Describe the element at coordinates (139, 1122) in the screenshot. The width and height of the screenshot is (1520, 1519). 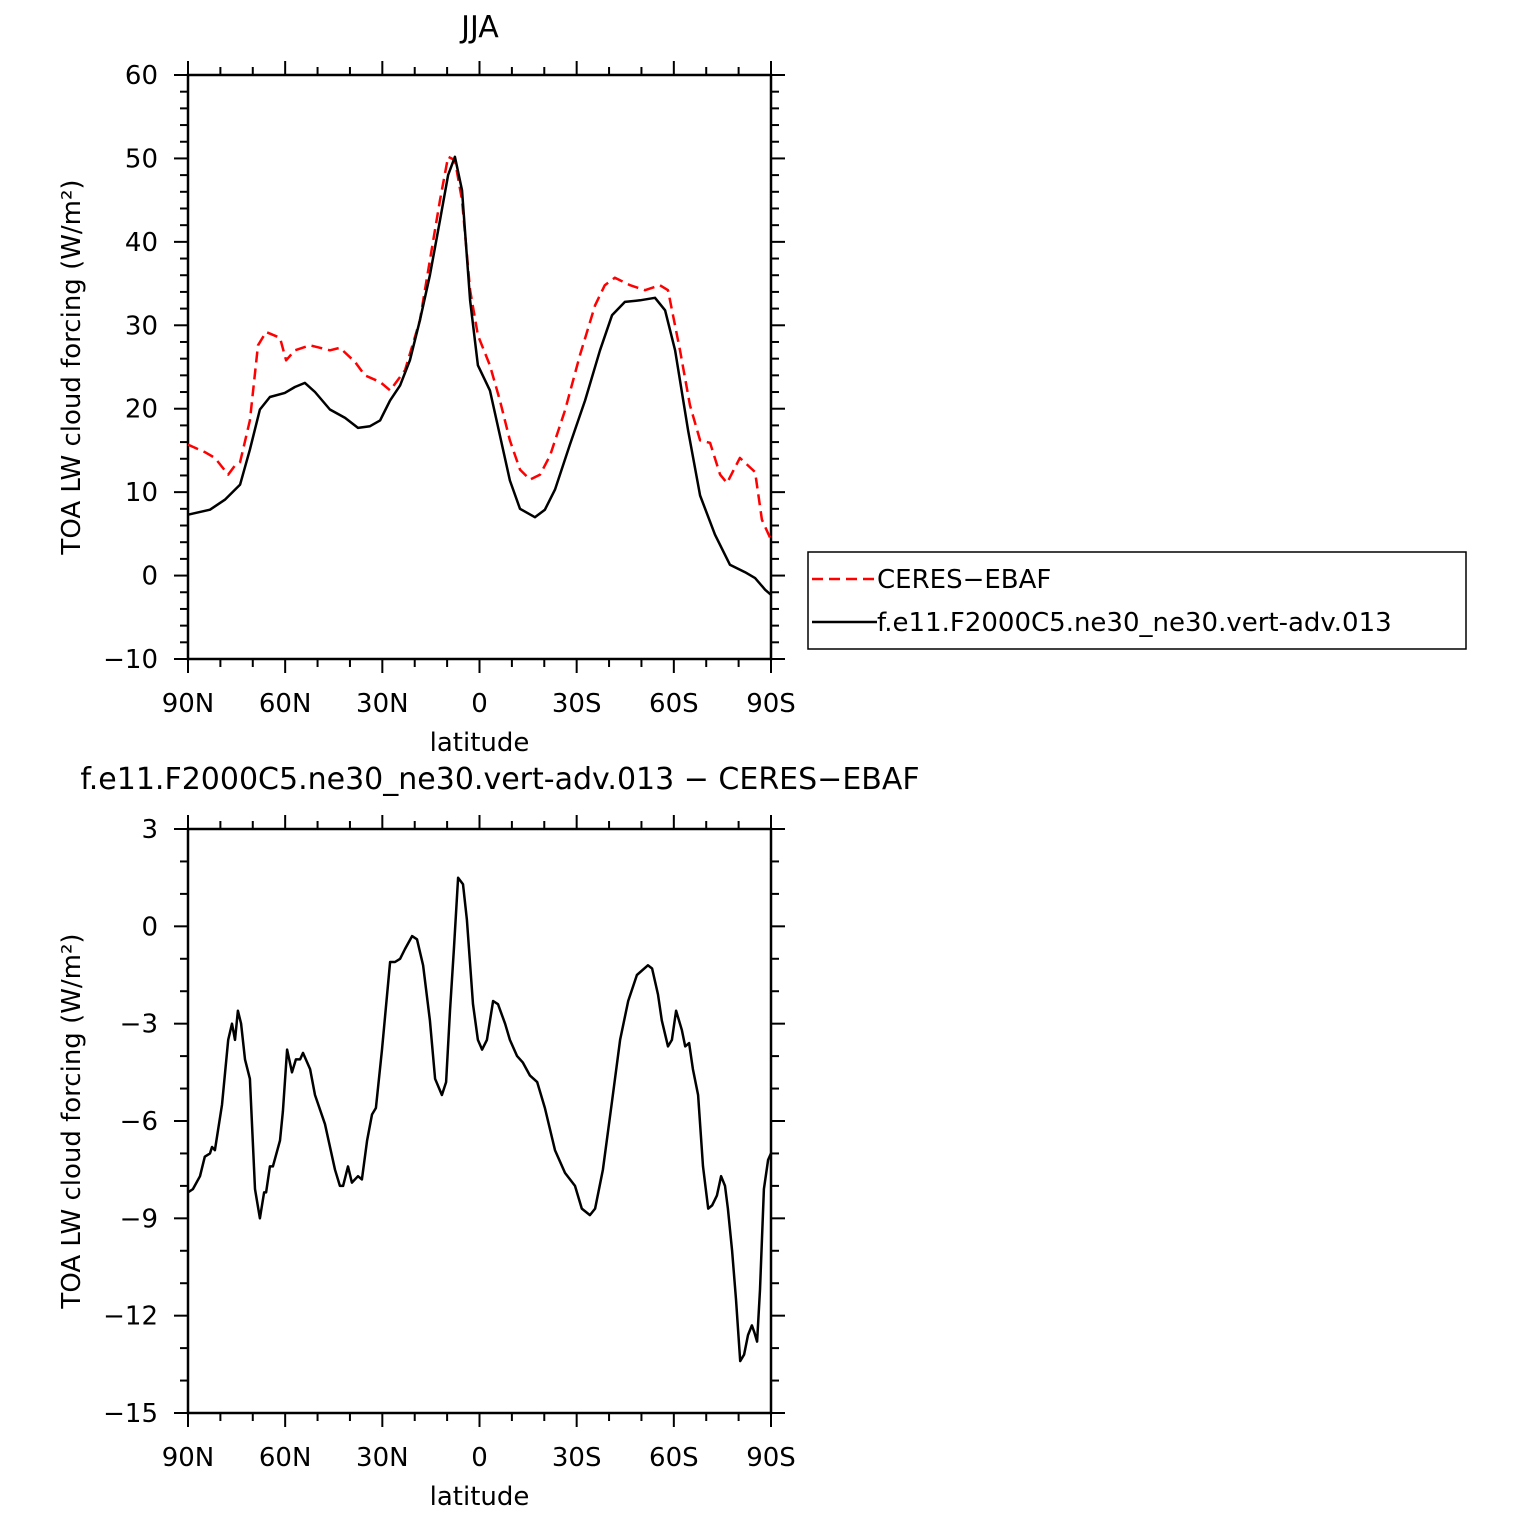
I see `y-tick-label: −6` at that location.